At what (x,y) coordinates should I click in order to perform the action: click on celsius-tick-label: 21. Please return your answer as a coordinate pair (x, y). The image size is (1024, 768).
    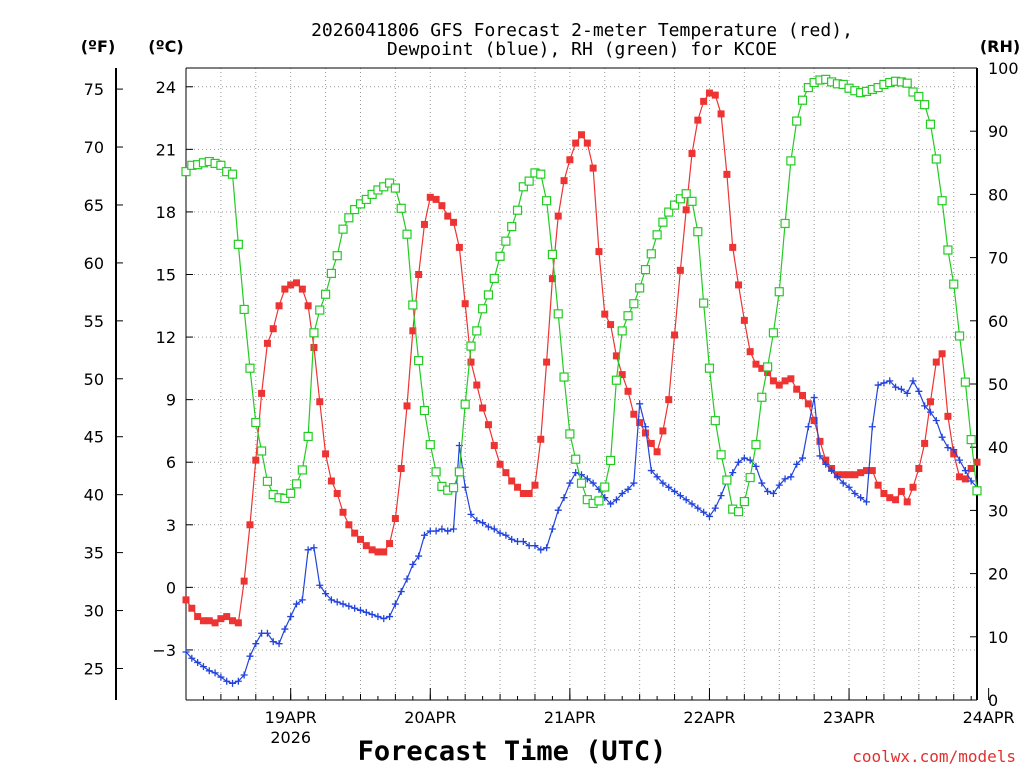
    Looking at the image, I should click on (166, 149).